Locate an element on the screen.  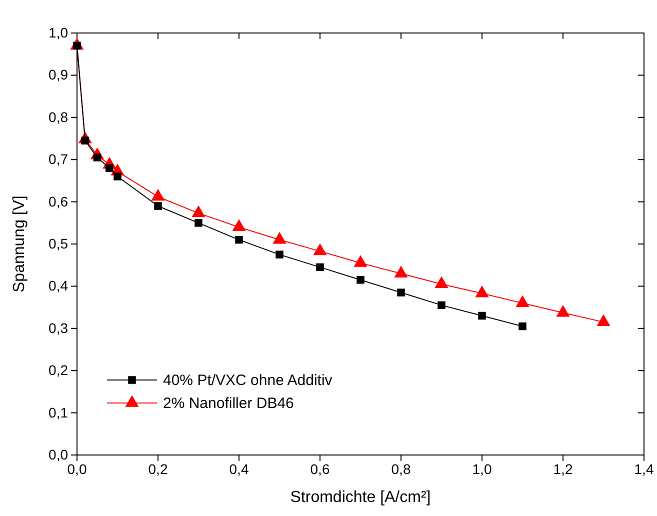
x-tick-label: 1,4 is located at coordinates (644, 468).